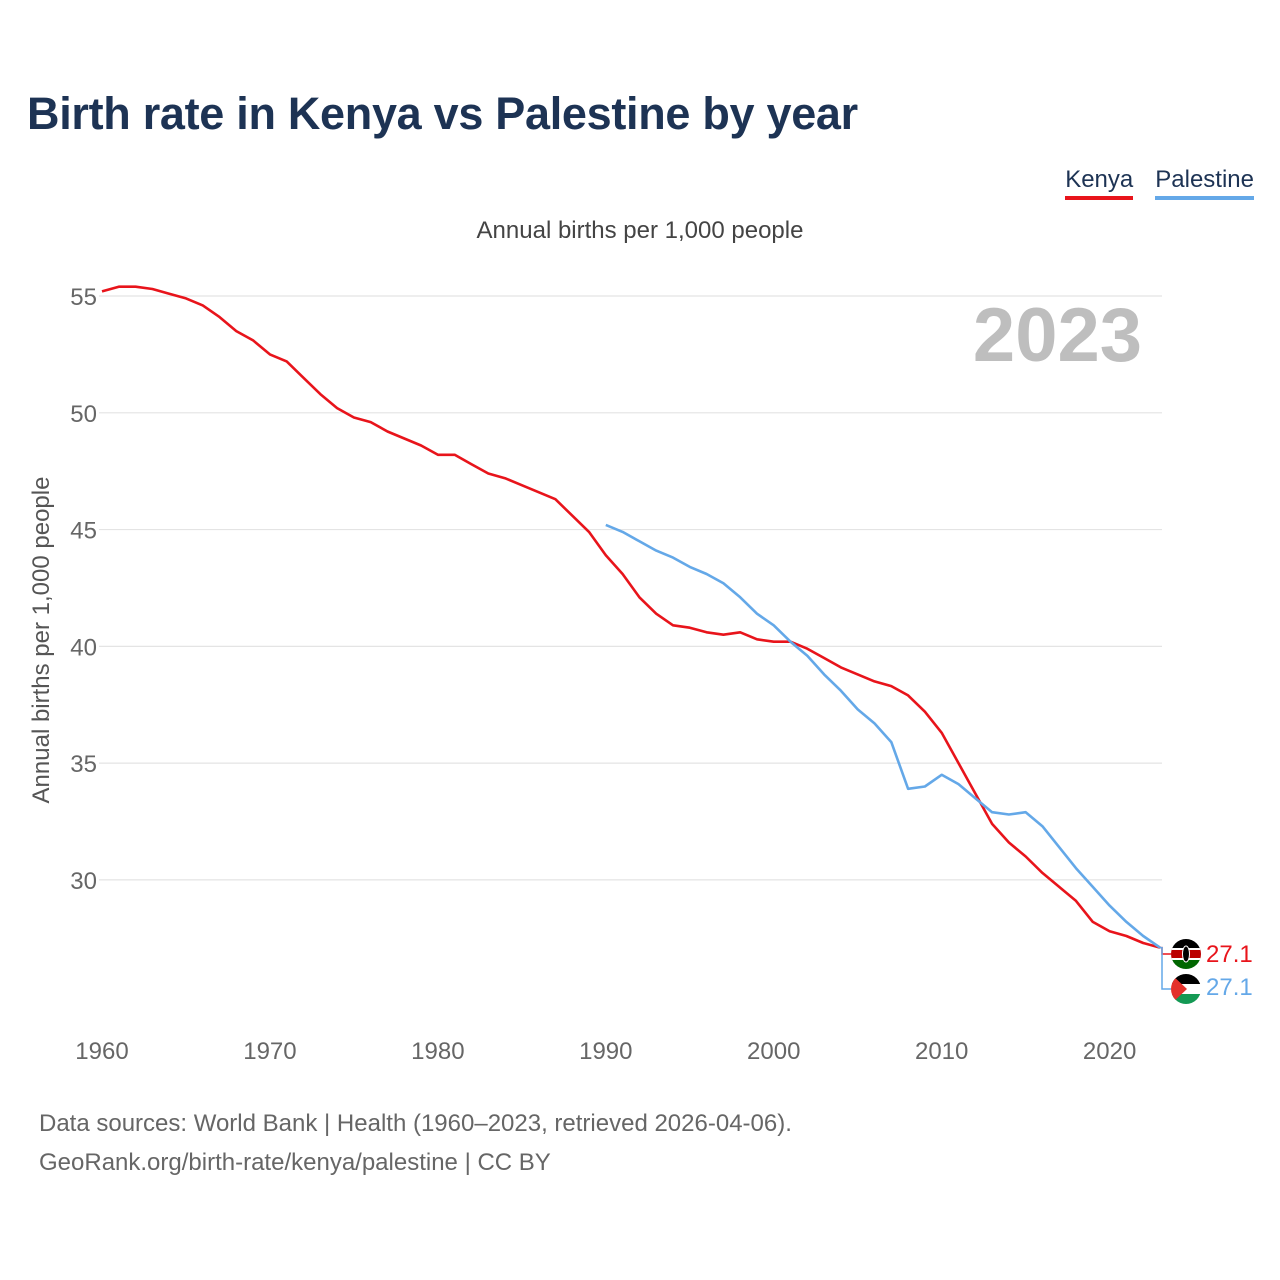 This screenshot has height=1280, width=1280. Describe the element at coordinates (437, 1051) in the screenshot. I see `x-tick-label: 1980` at that location.